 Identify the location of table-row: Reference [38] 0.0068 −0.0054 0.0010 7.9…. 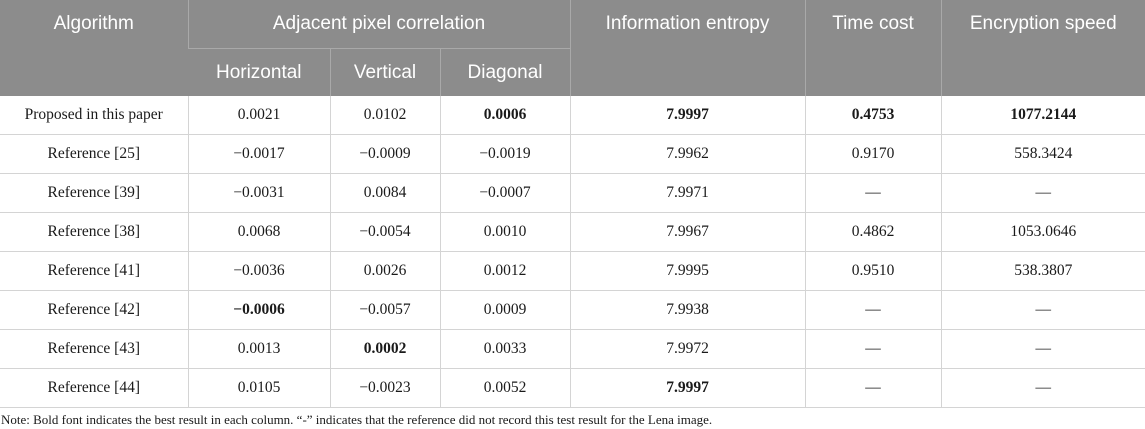
(572, 232).